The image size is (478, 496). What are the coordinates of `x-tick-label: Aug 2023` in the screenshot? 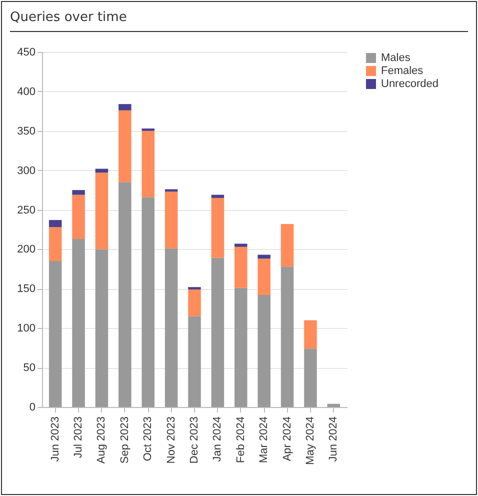 It's located at (102, 440).